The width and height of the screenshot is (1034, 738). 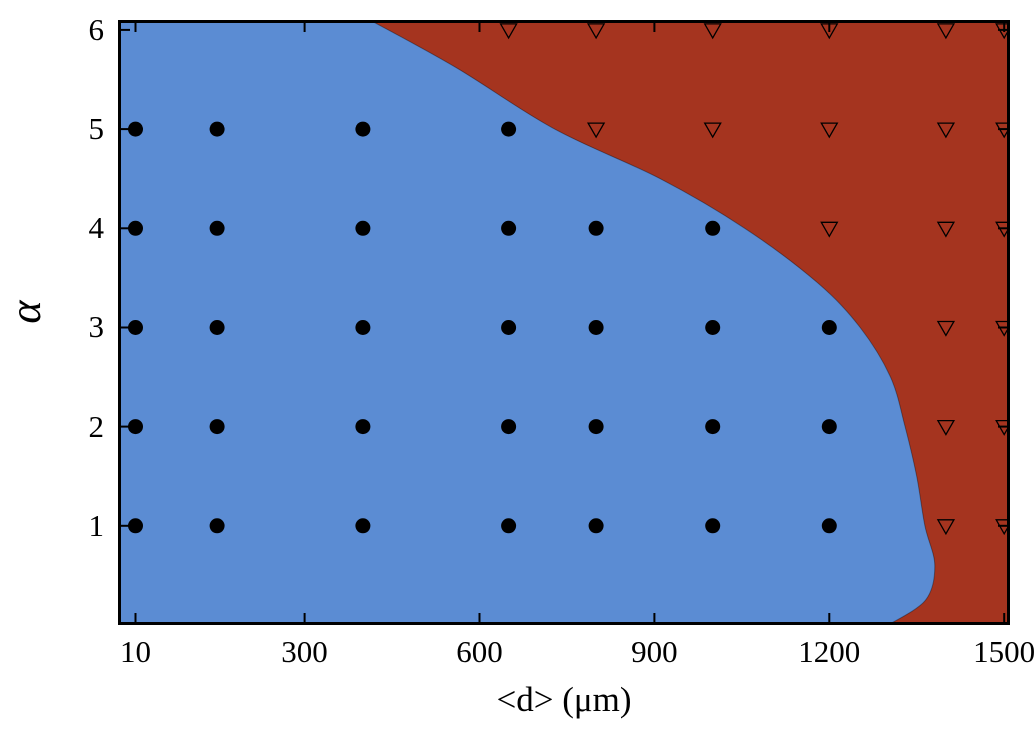 I want to click on y-tick-label: 1, so click(x=96, y=525).